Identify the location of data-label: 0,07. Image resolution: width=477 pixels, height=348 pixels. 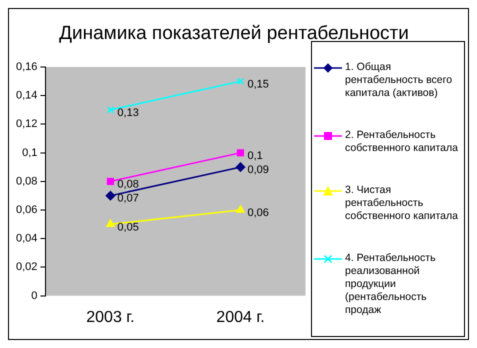
(128, 198).